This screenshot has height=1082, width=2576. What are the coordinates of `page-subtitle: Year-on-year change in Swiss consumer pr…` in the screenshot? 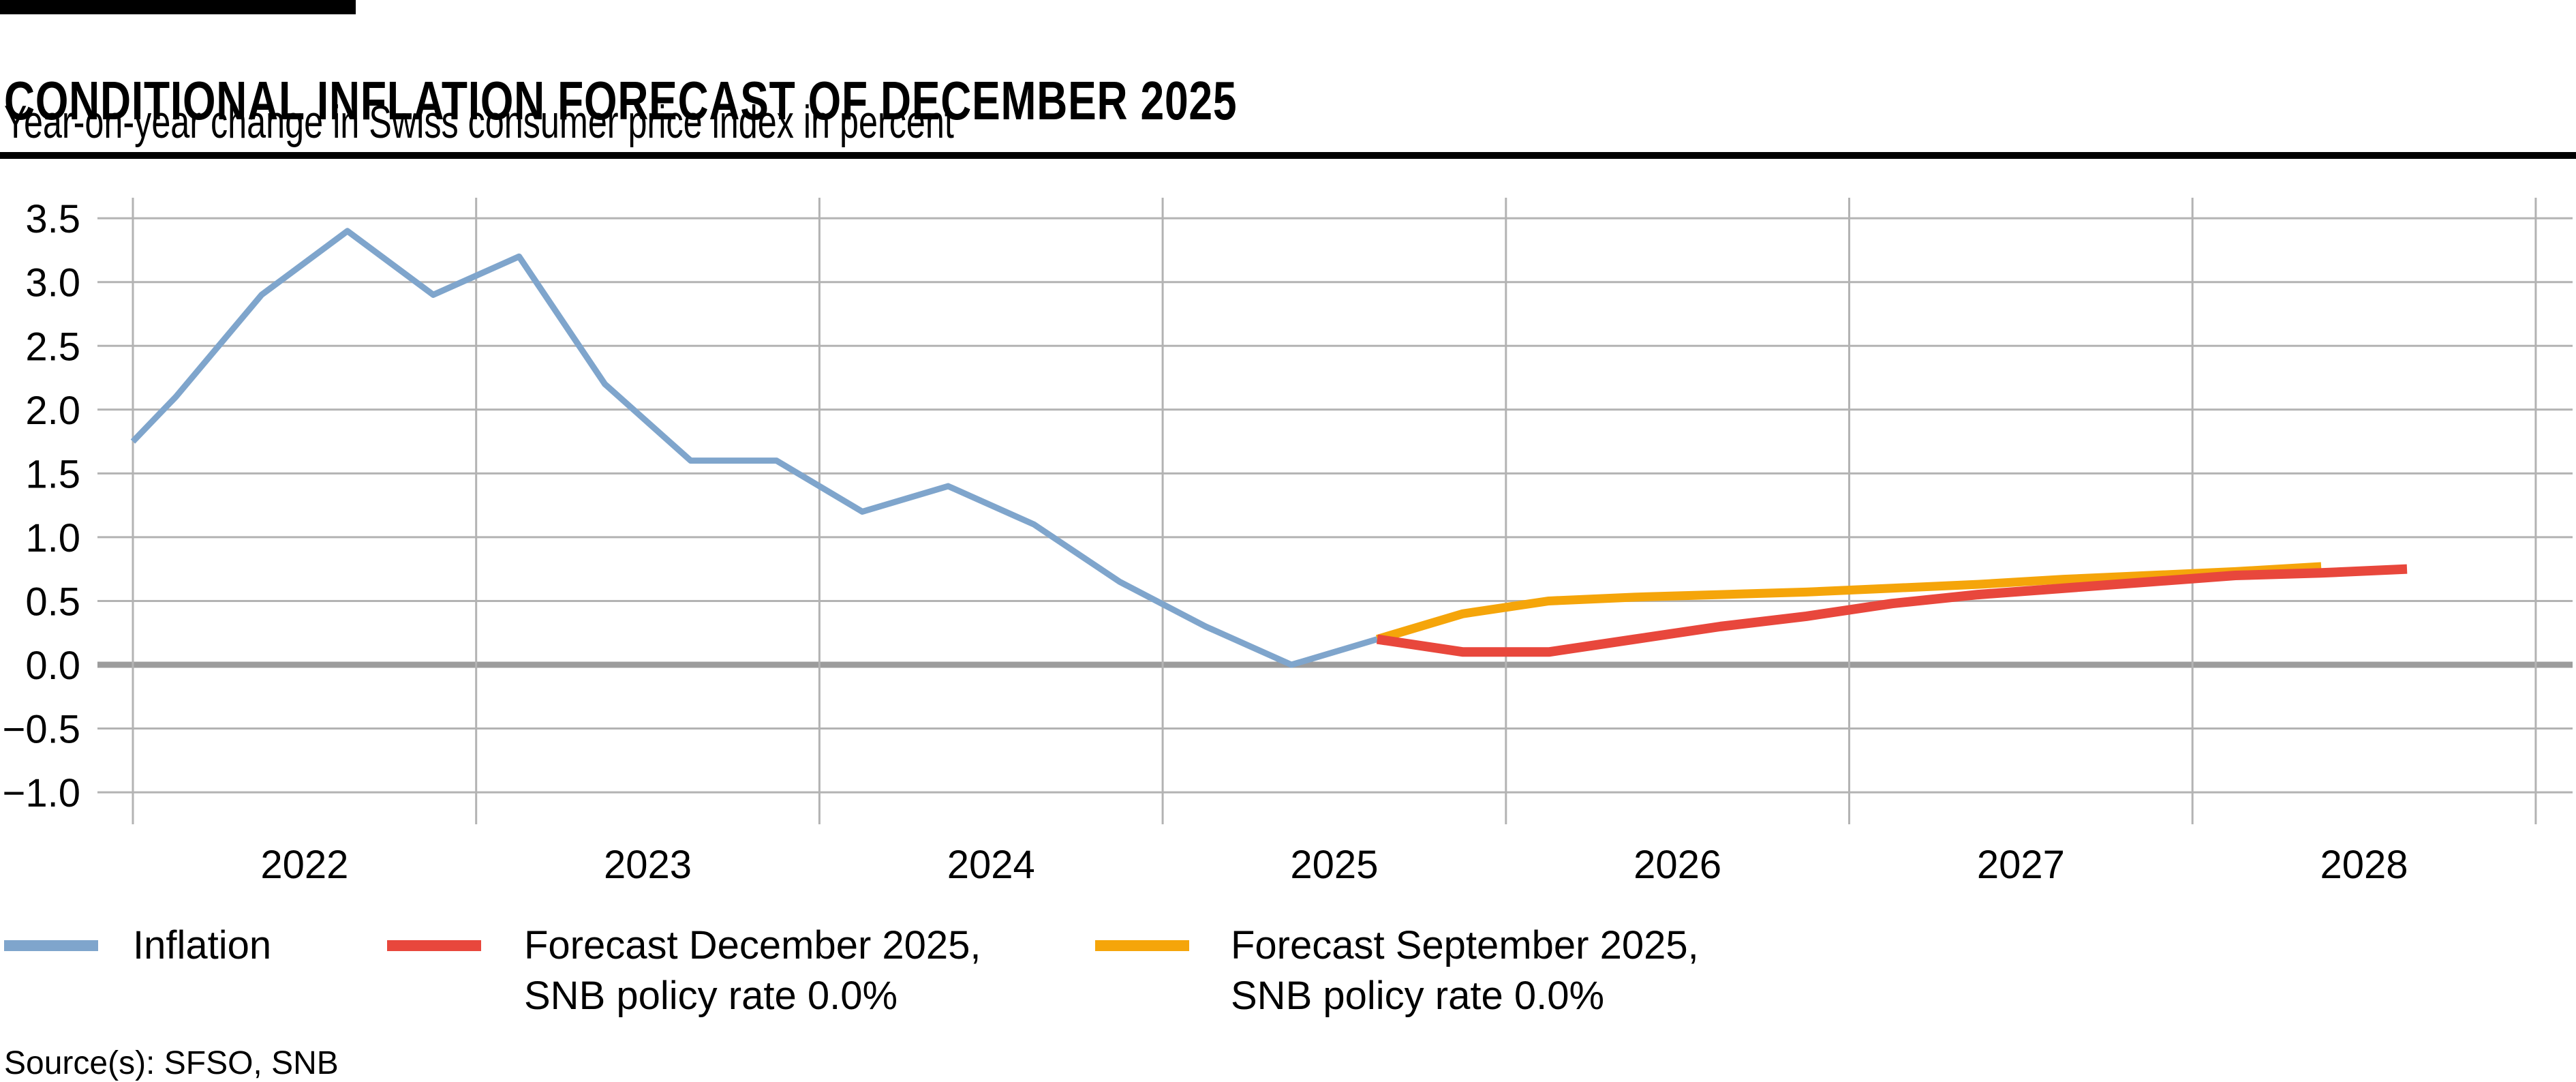 It's located at (479, 122).